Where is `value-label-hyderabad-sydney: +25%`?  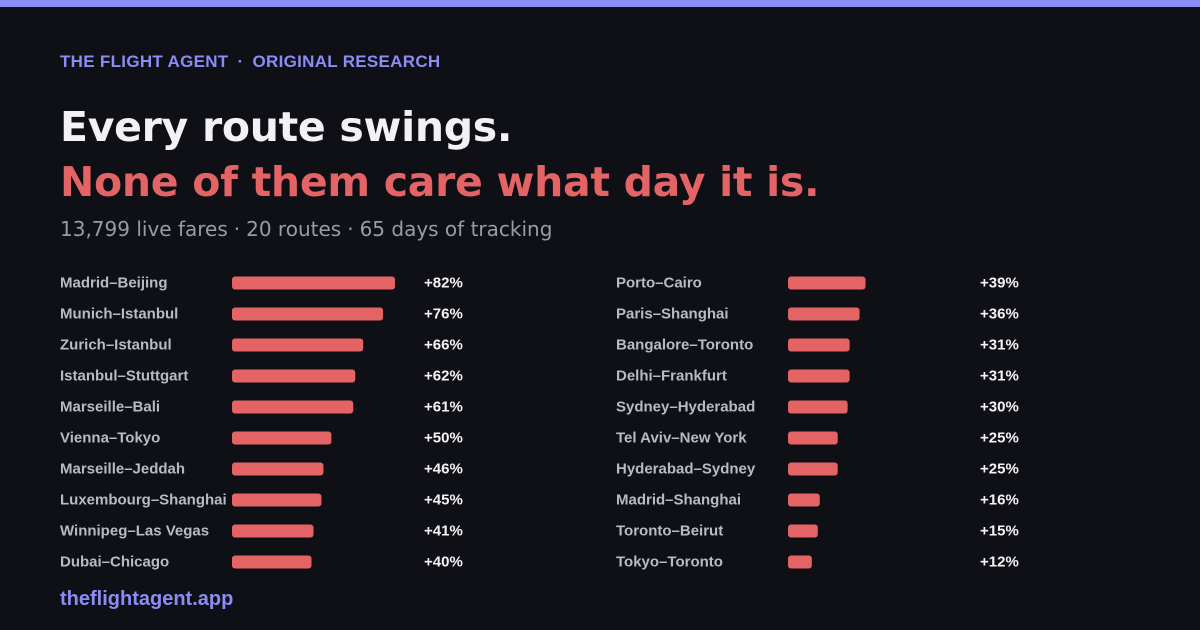
value-label-hyderabad-sydney: +25% is located at coordinates (999, 469).